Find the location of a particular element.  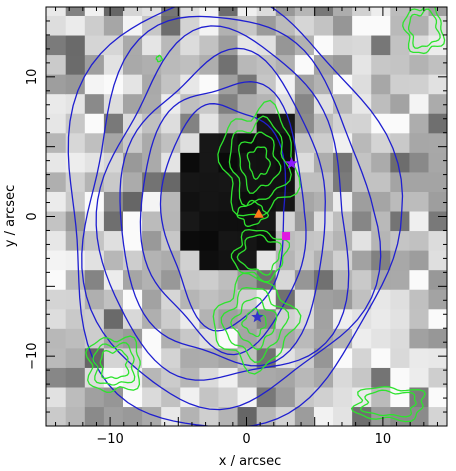

y-tick-label: 10 is located at coordinates (32, 77).